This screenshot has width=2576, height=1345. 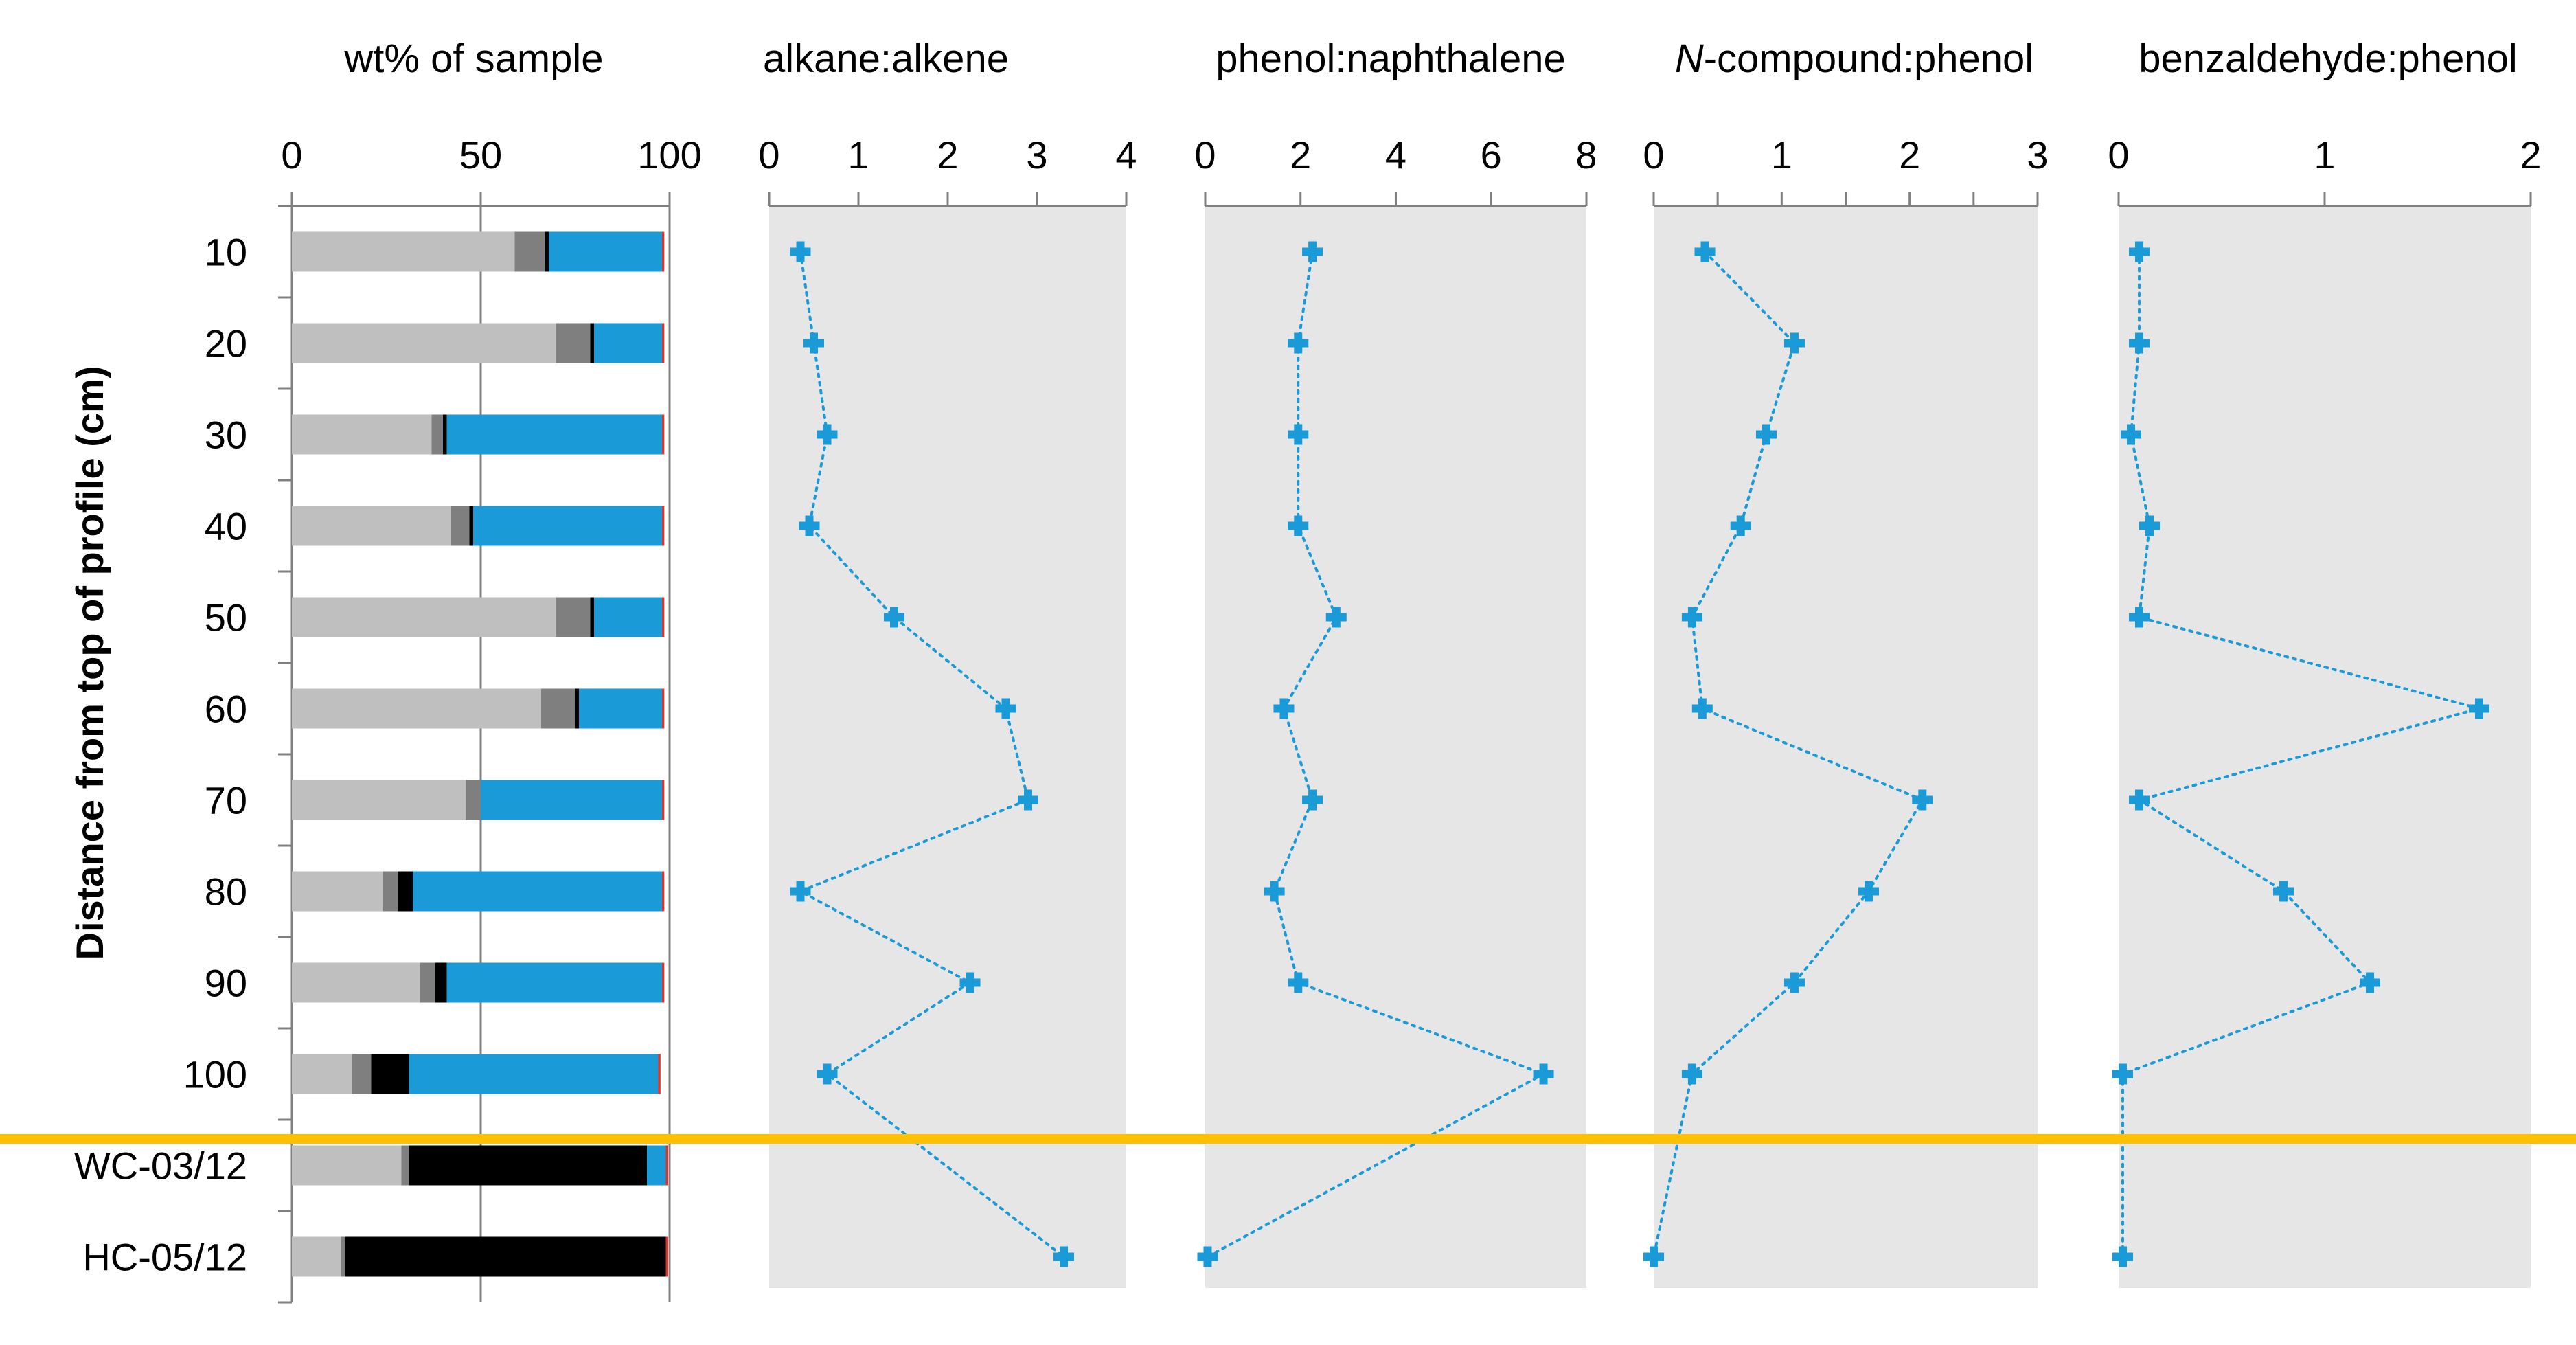 I want to click on bar-category-label: 40, so click(x=226, y=526).